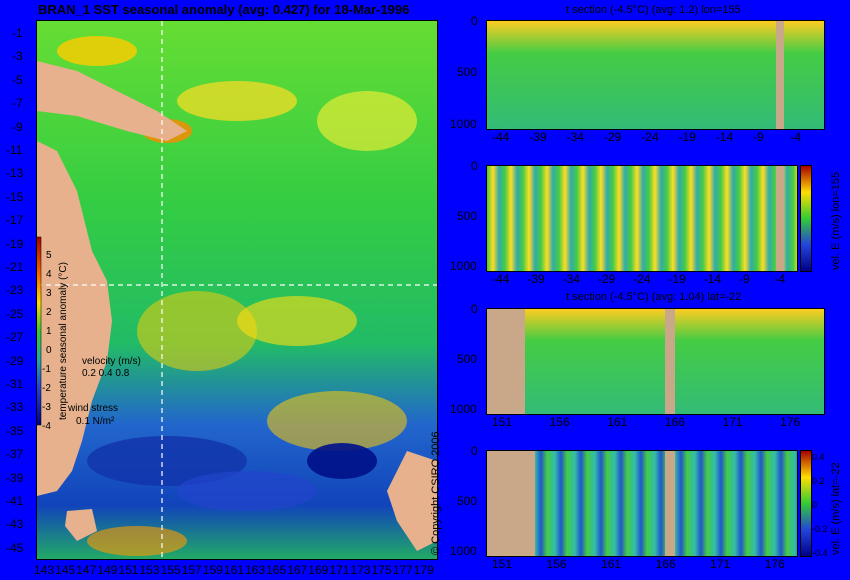  I want to click on map-y-tick: -23, so click(15, 290).